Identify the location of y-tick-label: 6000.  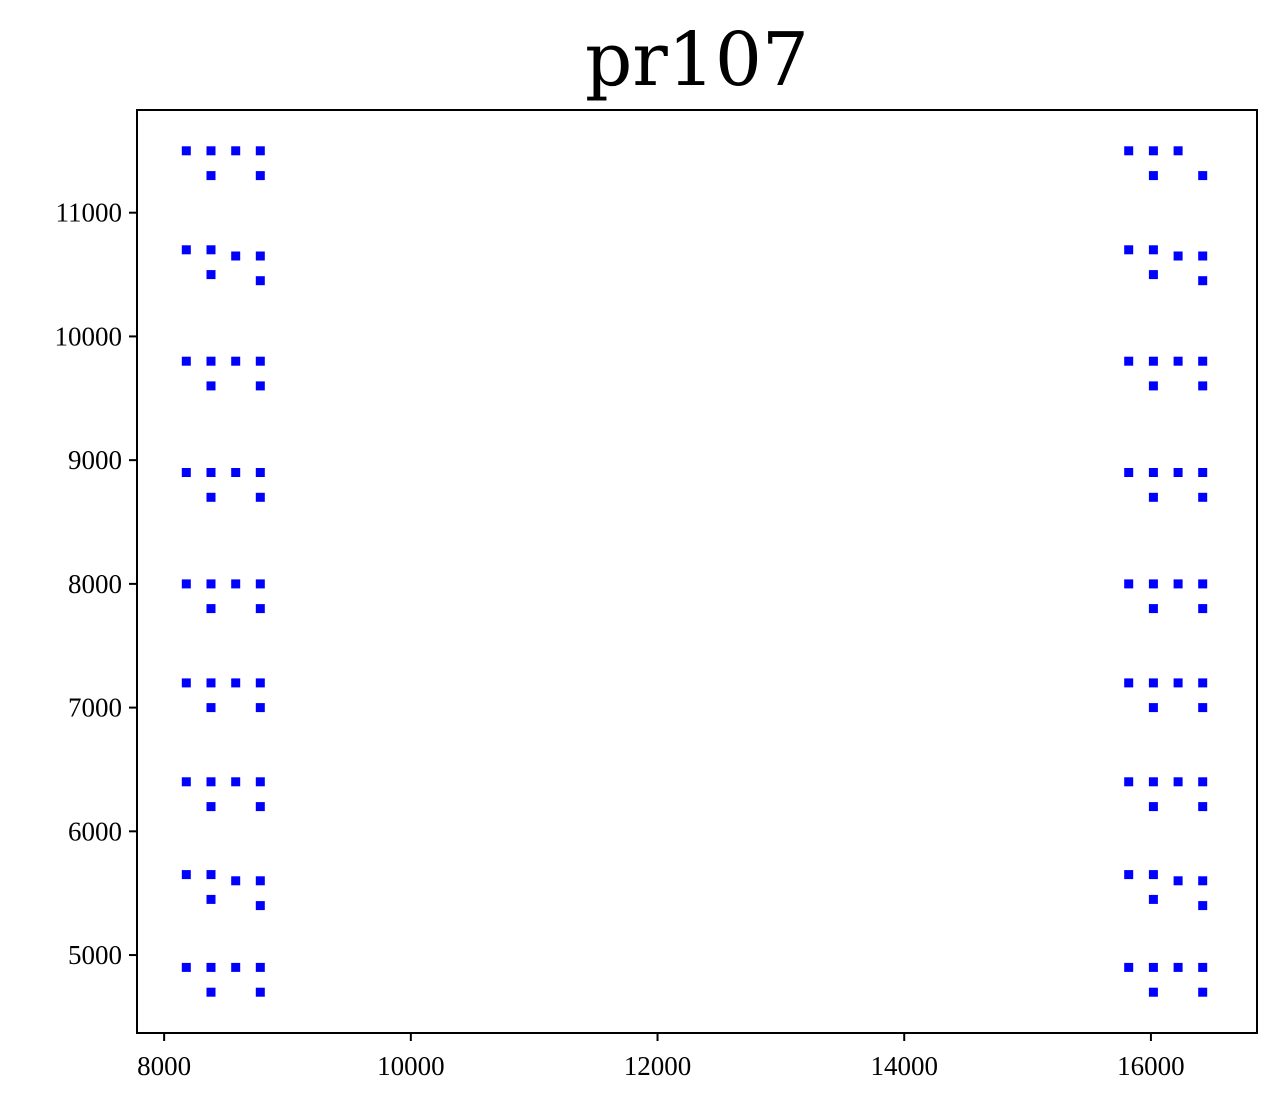
(95, 831).